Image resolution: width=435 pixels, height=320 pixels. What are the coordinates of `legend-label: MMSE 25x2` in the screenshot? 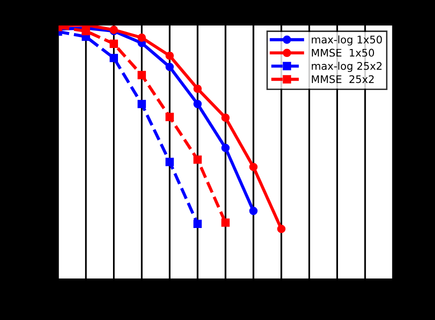 It's located at (343, 79).